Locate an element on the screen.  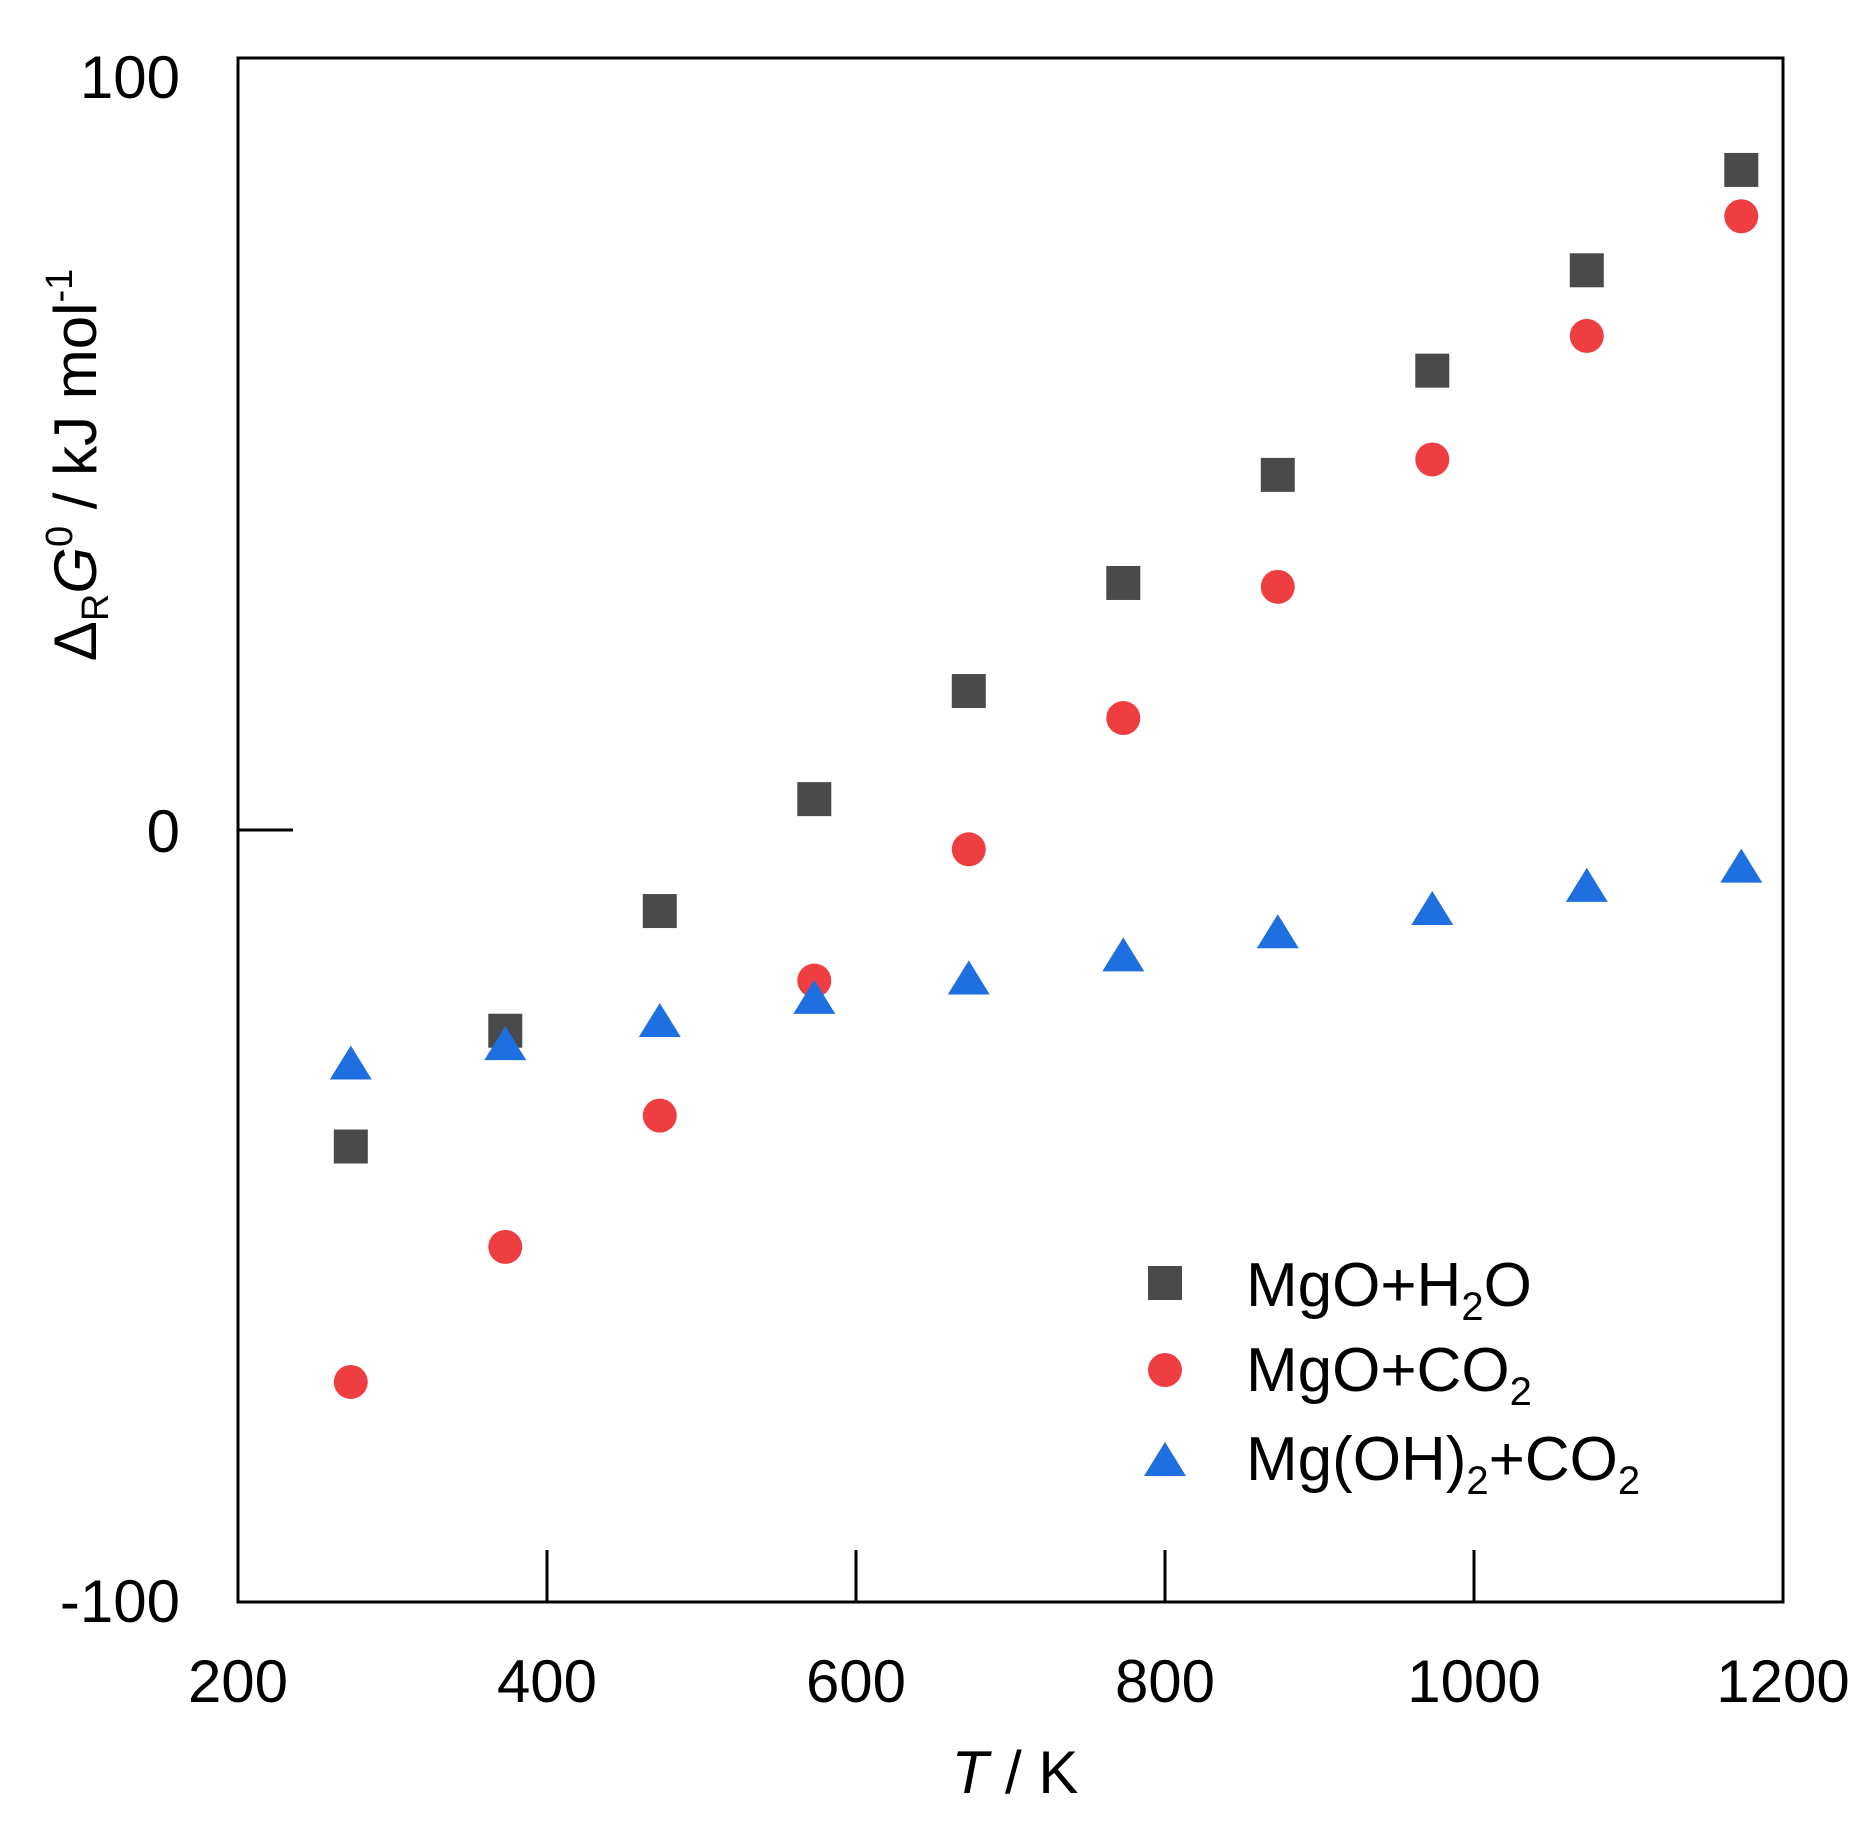
x-tick-label: 1000 is located at coordinates (1473, 1681).